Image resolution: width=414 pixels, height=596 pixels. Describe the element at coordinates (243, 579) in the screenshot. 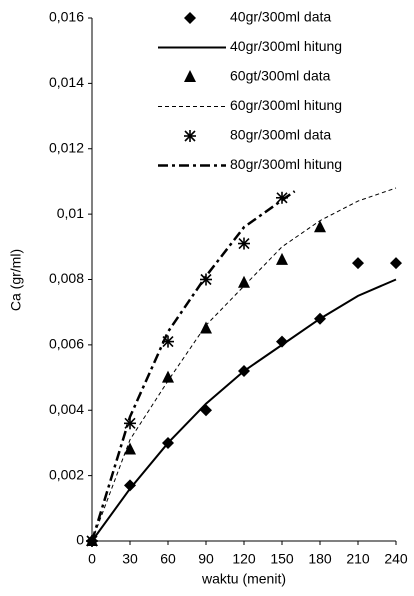

I see `x-axis-title: waktu (menit)` at that location.